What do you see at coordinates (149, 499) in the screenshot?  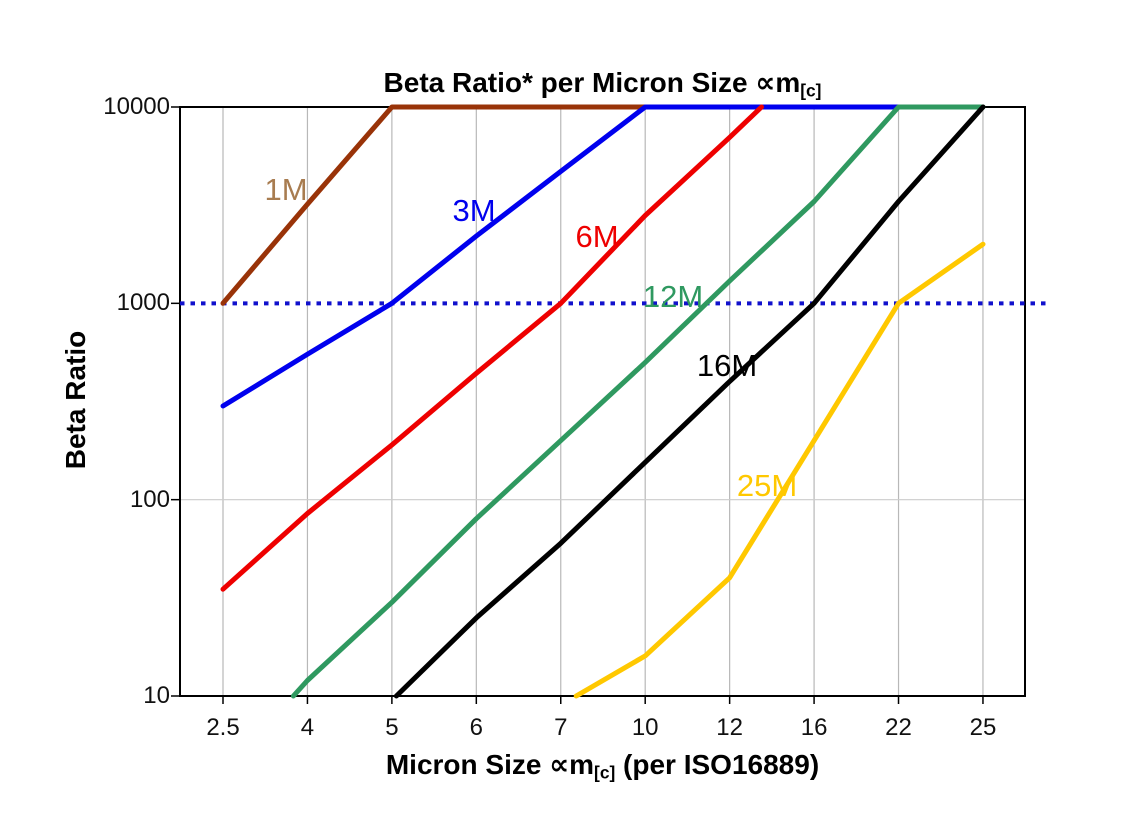 I see `y-tick-label-100: 100` at bounding box center [149, 499].